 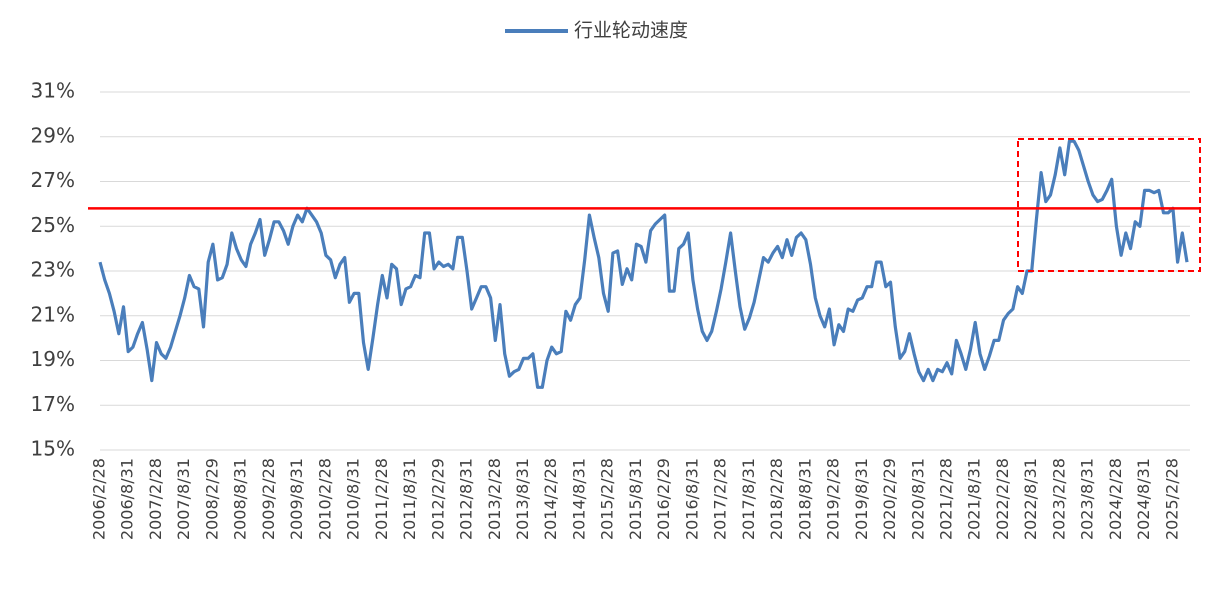 I want to click on x-tick-label: 2022/8/31, so click(x=1030, y=499).